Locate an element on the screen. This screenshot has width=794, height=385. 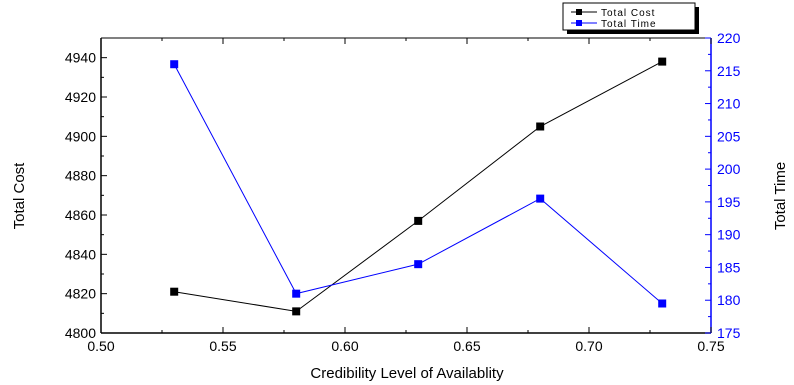
y-left-tick-label: 4900 is located at coordinates (80, 136).